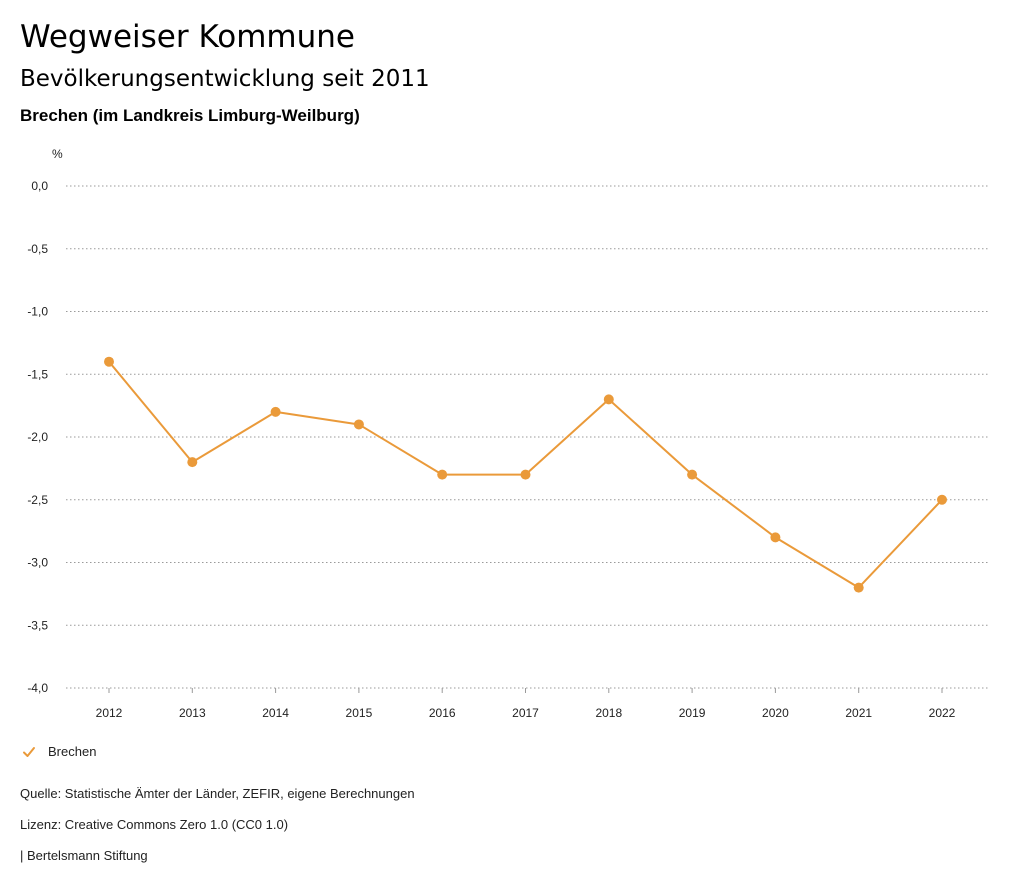  What do you see at coordinates (29, 752) in the screenshot?
I see `checkmark-icon` at bounding box center [29, 752].